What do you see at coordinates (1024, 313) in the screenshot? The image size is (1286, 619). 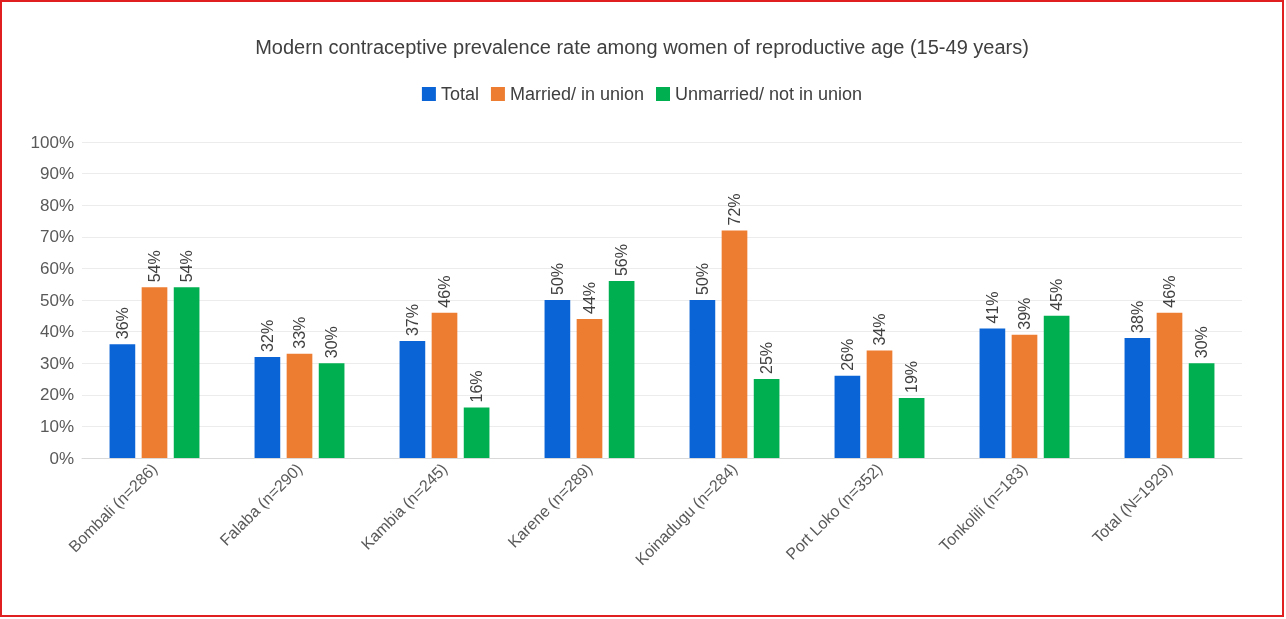 I see `data-label: 39%` at bounding box center [1024, 313].